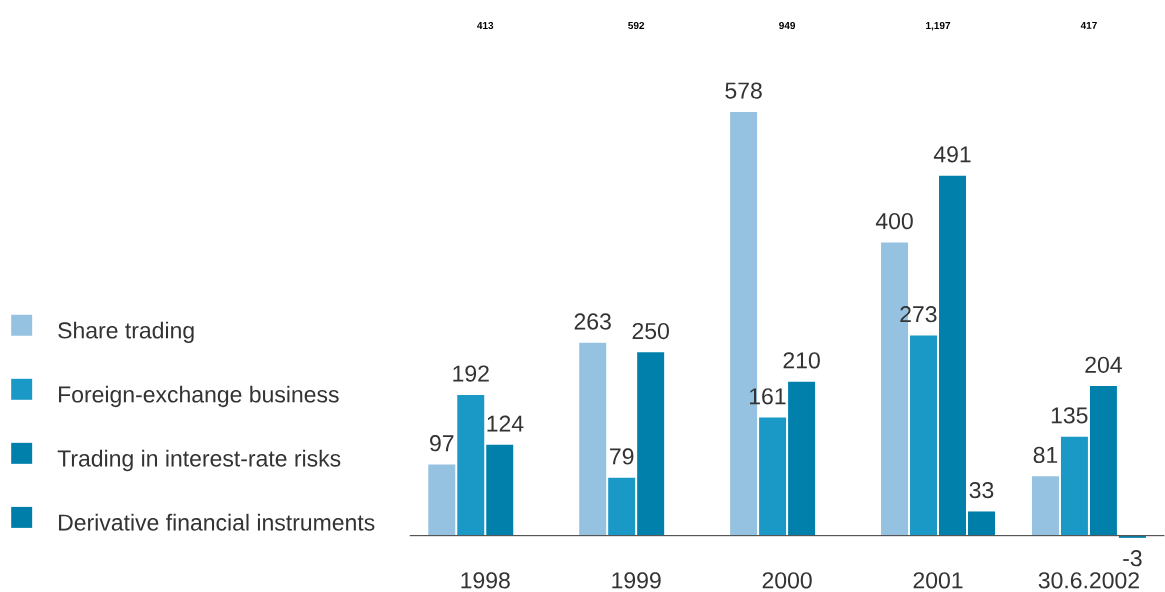 The height and width of the screenshot is (592, 1165). I want to click on legend-label: Foreign-exchange business, so click(199, 396).